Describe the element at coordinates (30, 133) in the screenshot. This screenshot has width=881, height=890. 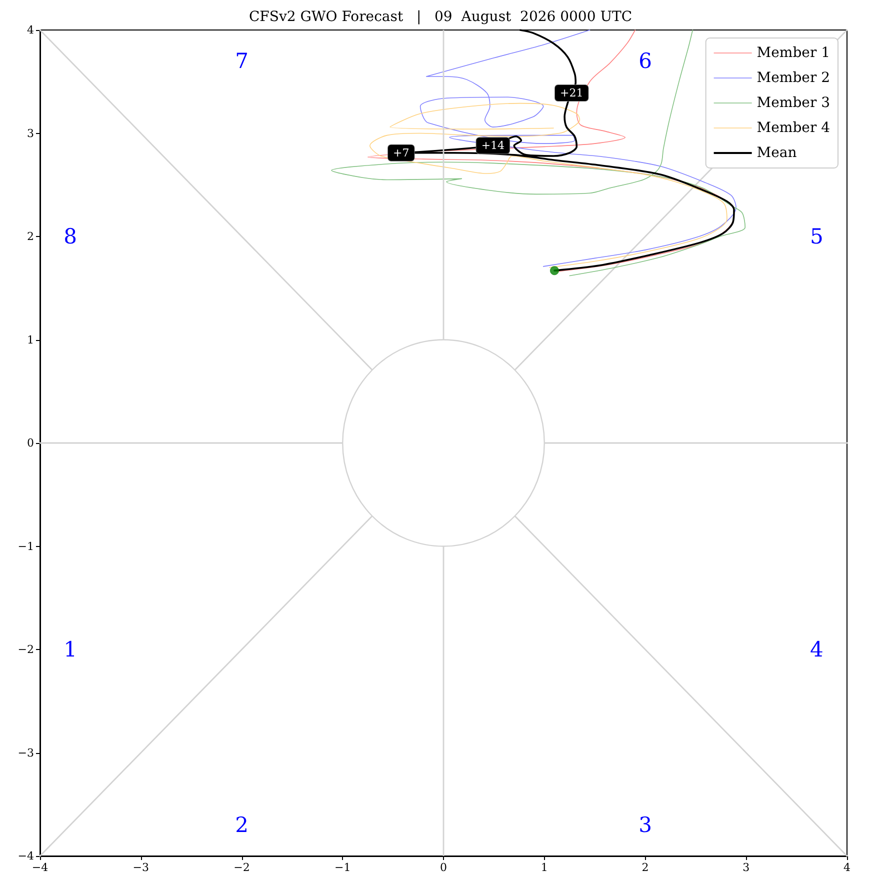
I see `y-tick-label: 3` at that location.